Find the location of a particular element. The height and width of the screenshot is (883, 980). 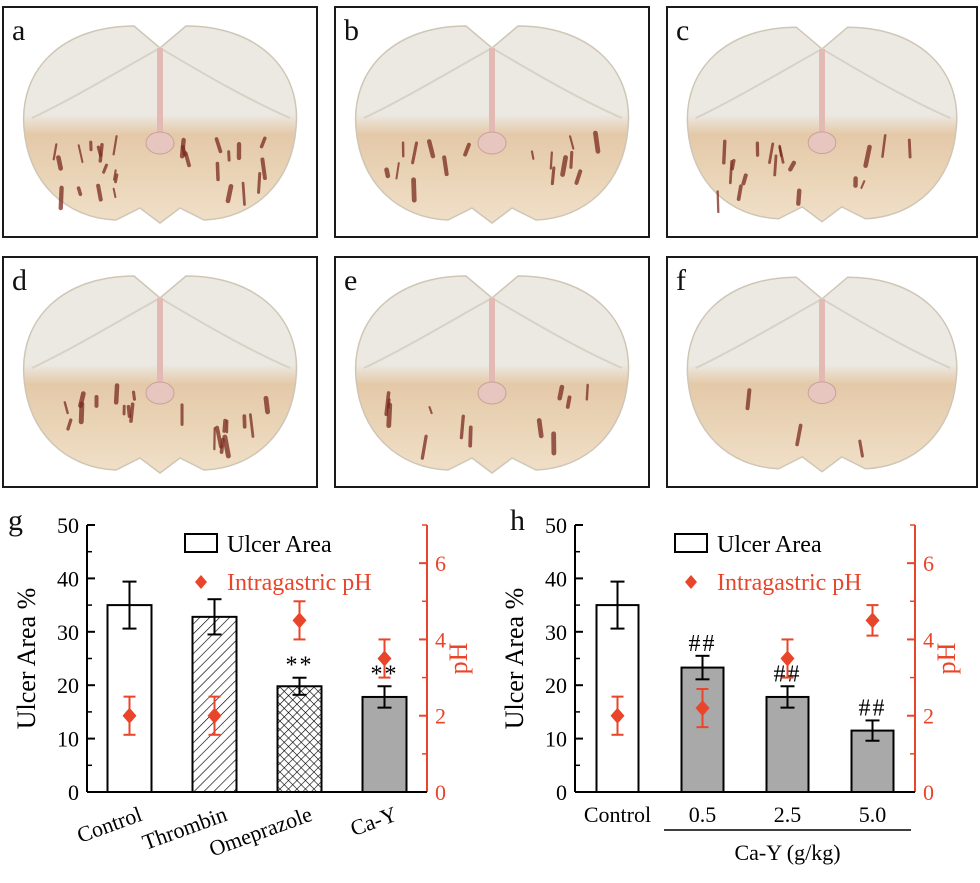

photo-panel-d: d is located at coordinates (160, 372).